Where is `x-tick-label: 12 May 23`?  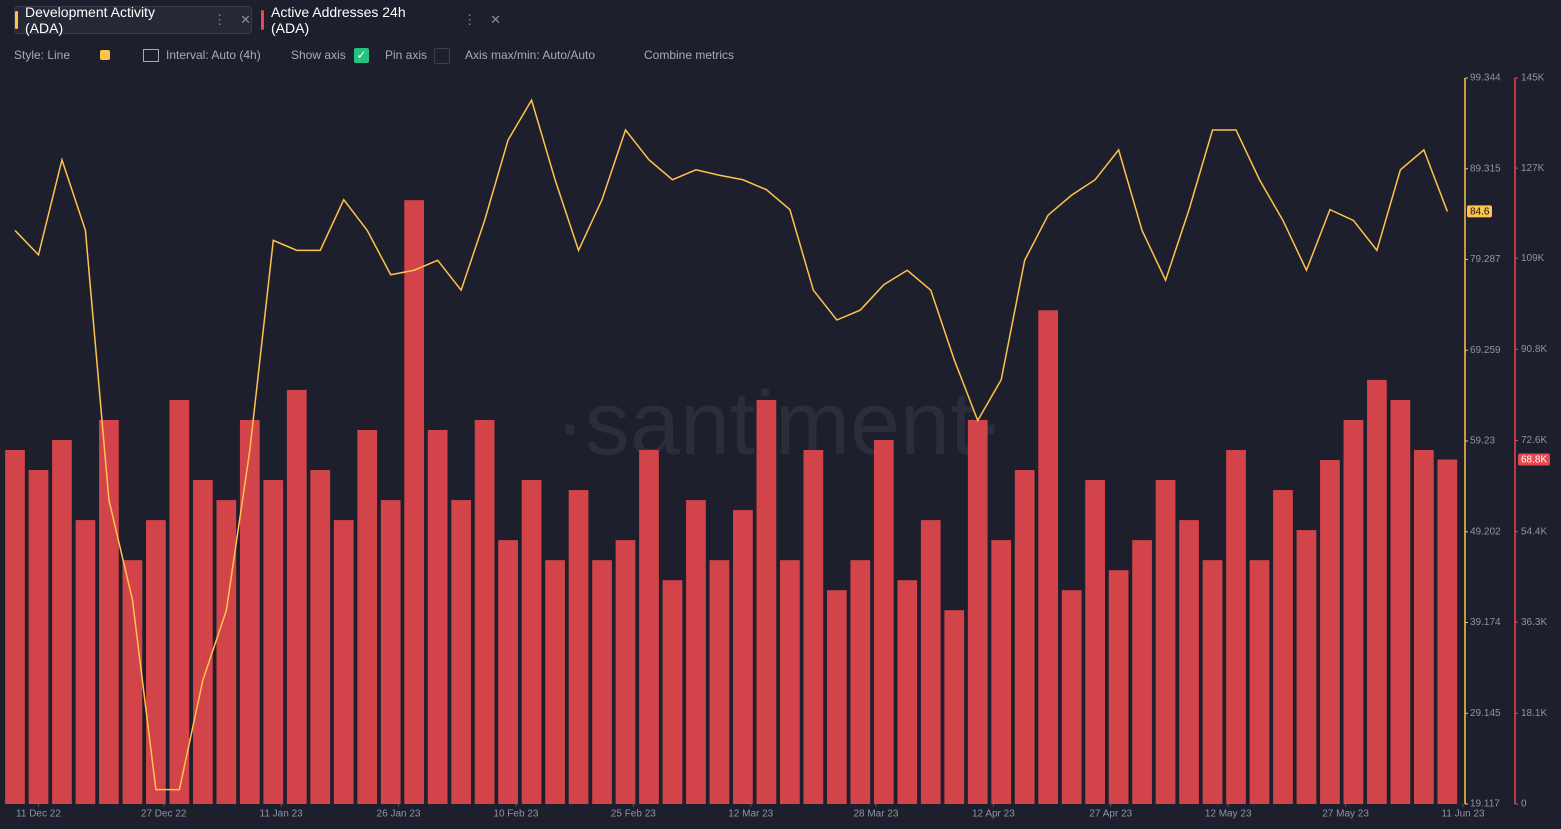 x-tick-label: 12 May 23 is located at coordinates (1228, 814).